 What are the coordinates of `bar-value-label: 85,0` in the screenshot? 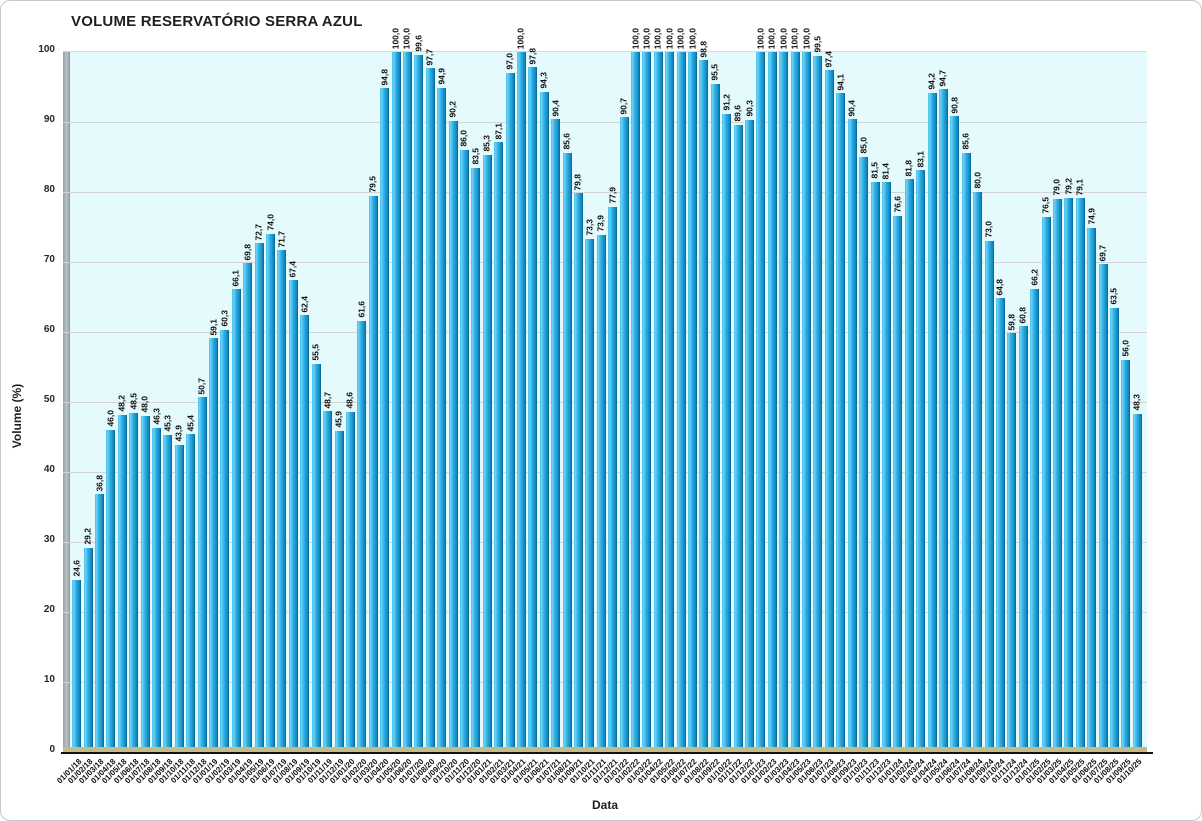 It's located at (863, 145).